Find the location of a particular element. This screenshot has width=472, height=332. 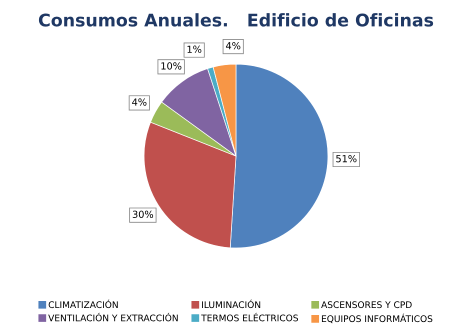

legend-label: TERMOS ELÉCTRICOS is located at coordinates (249, 317).